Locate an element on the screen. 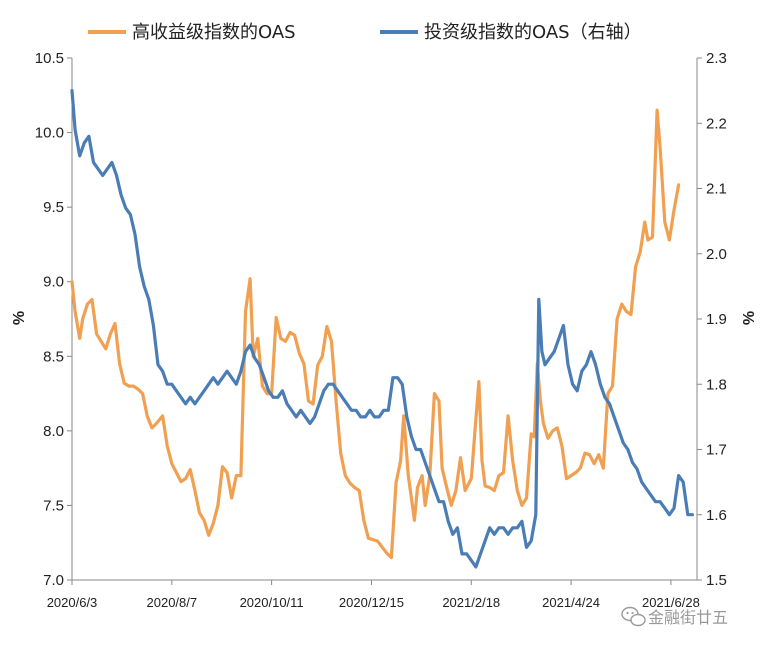 This screenshot has height=648, width=766. x-tick-label-0: 2020/6/3 is located at coordinates (72, 602).